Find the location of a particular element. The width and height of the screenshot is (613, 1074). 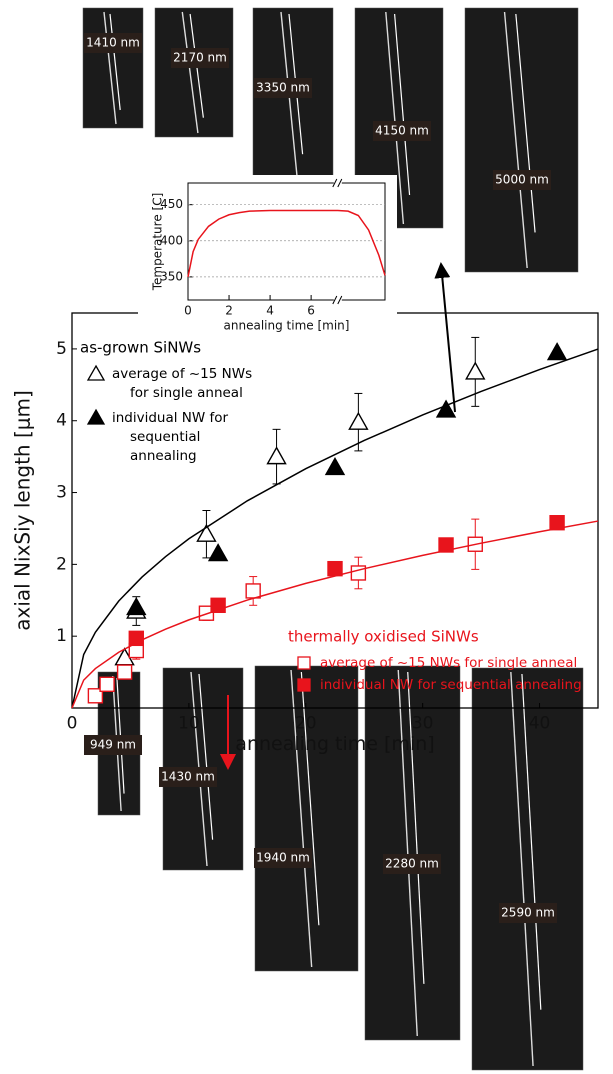

x-tick-label: 10 is located at coordinates (189, 723).